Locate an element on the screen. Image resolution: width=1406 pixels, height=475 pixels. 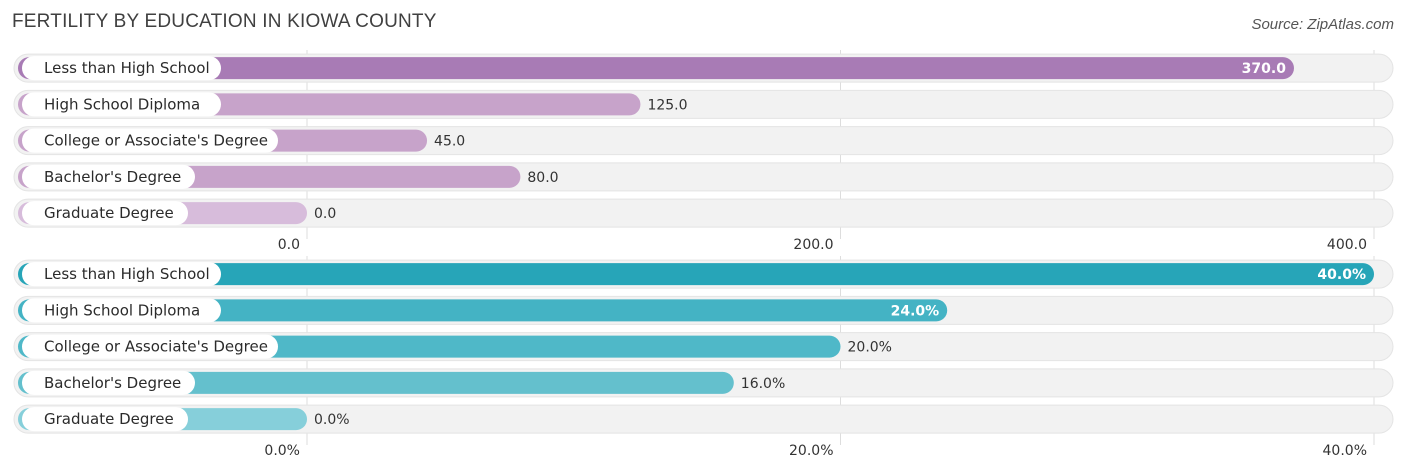
chart-title: FERTILITY BY EDUCATION IN KIOWA COUNTY is located at coordinates (224, 21).